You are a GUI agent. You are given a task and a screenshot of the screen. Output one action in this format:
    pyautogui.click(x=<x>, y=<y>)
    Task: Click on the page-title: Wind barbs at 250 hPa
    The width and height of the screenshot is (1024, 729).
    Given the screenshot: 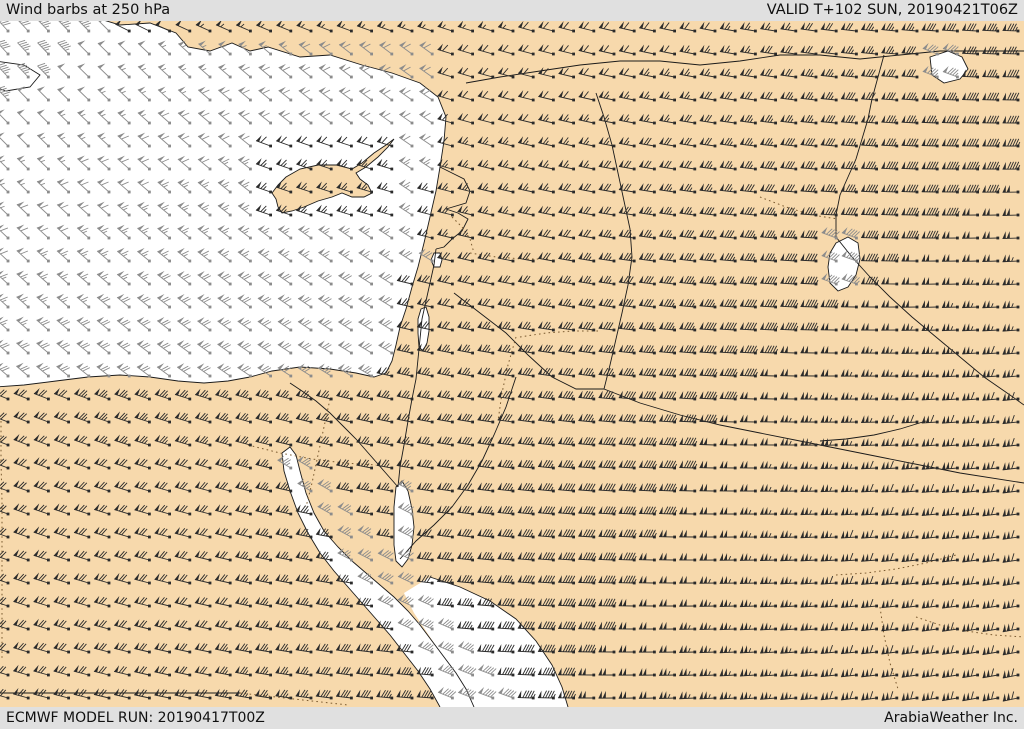 What is the action you would take?
    pyautogui.click(x=88, y=10)
    